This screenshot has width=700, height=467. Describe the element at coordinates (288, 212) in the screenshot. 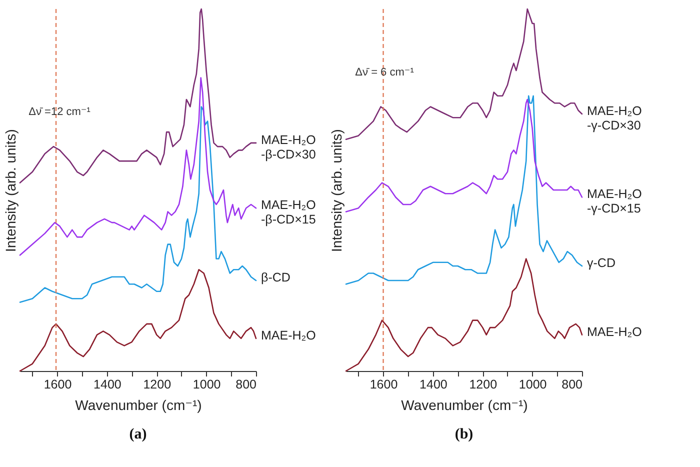

I see `series-label: MAE-H₂O -β-CD×15` at that location.